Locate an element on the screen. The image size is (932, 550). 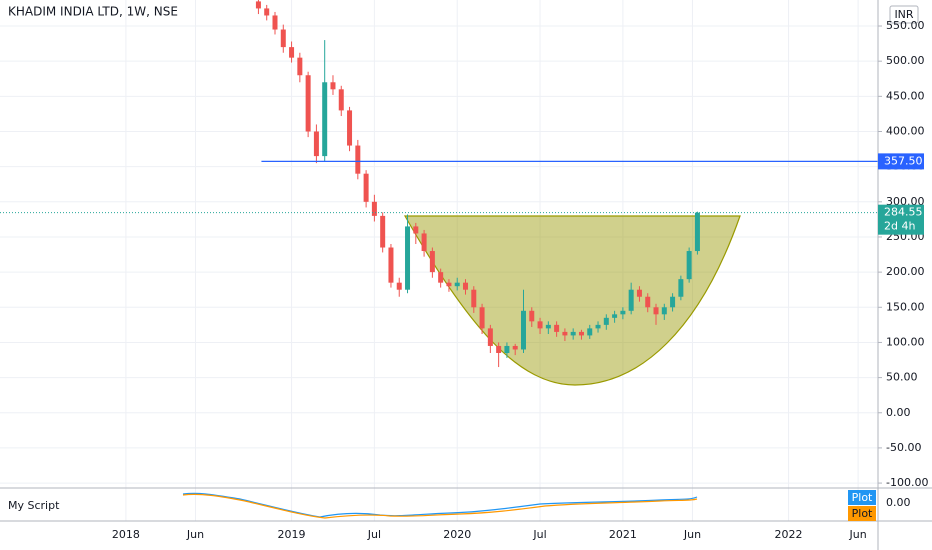
y-tick-label: 100.00 is located at coordinates (905, 341).